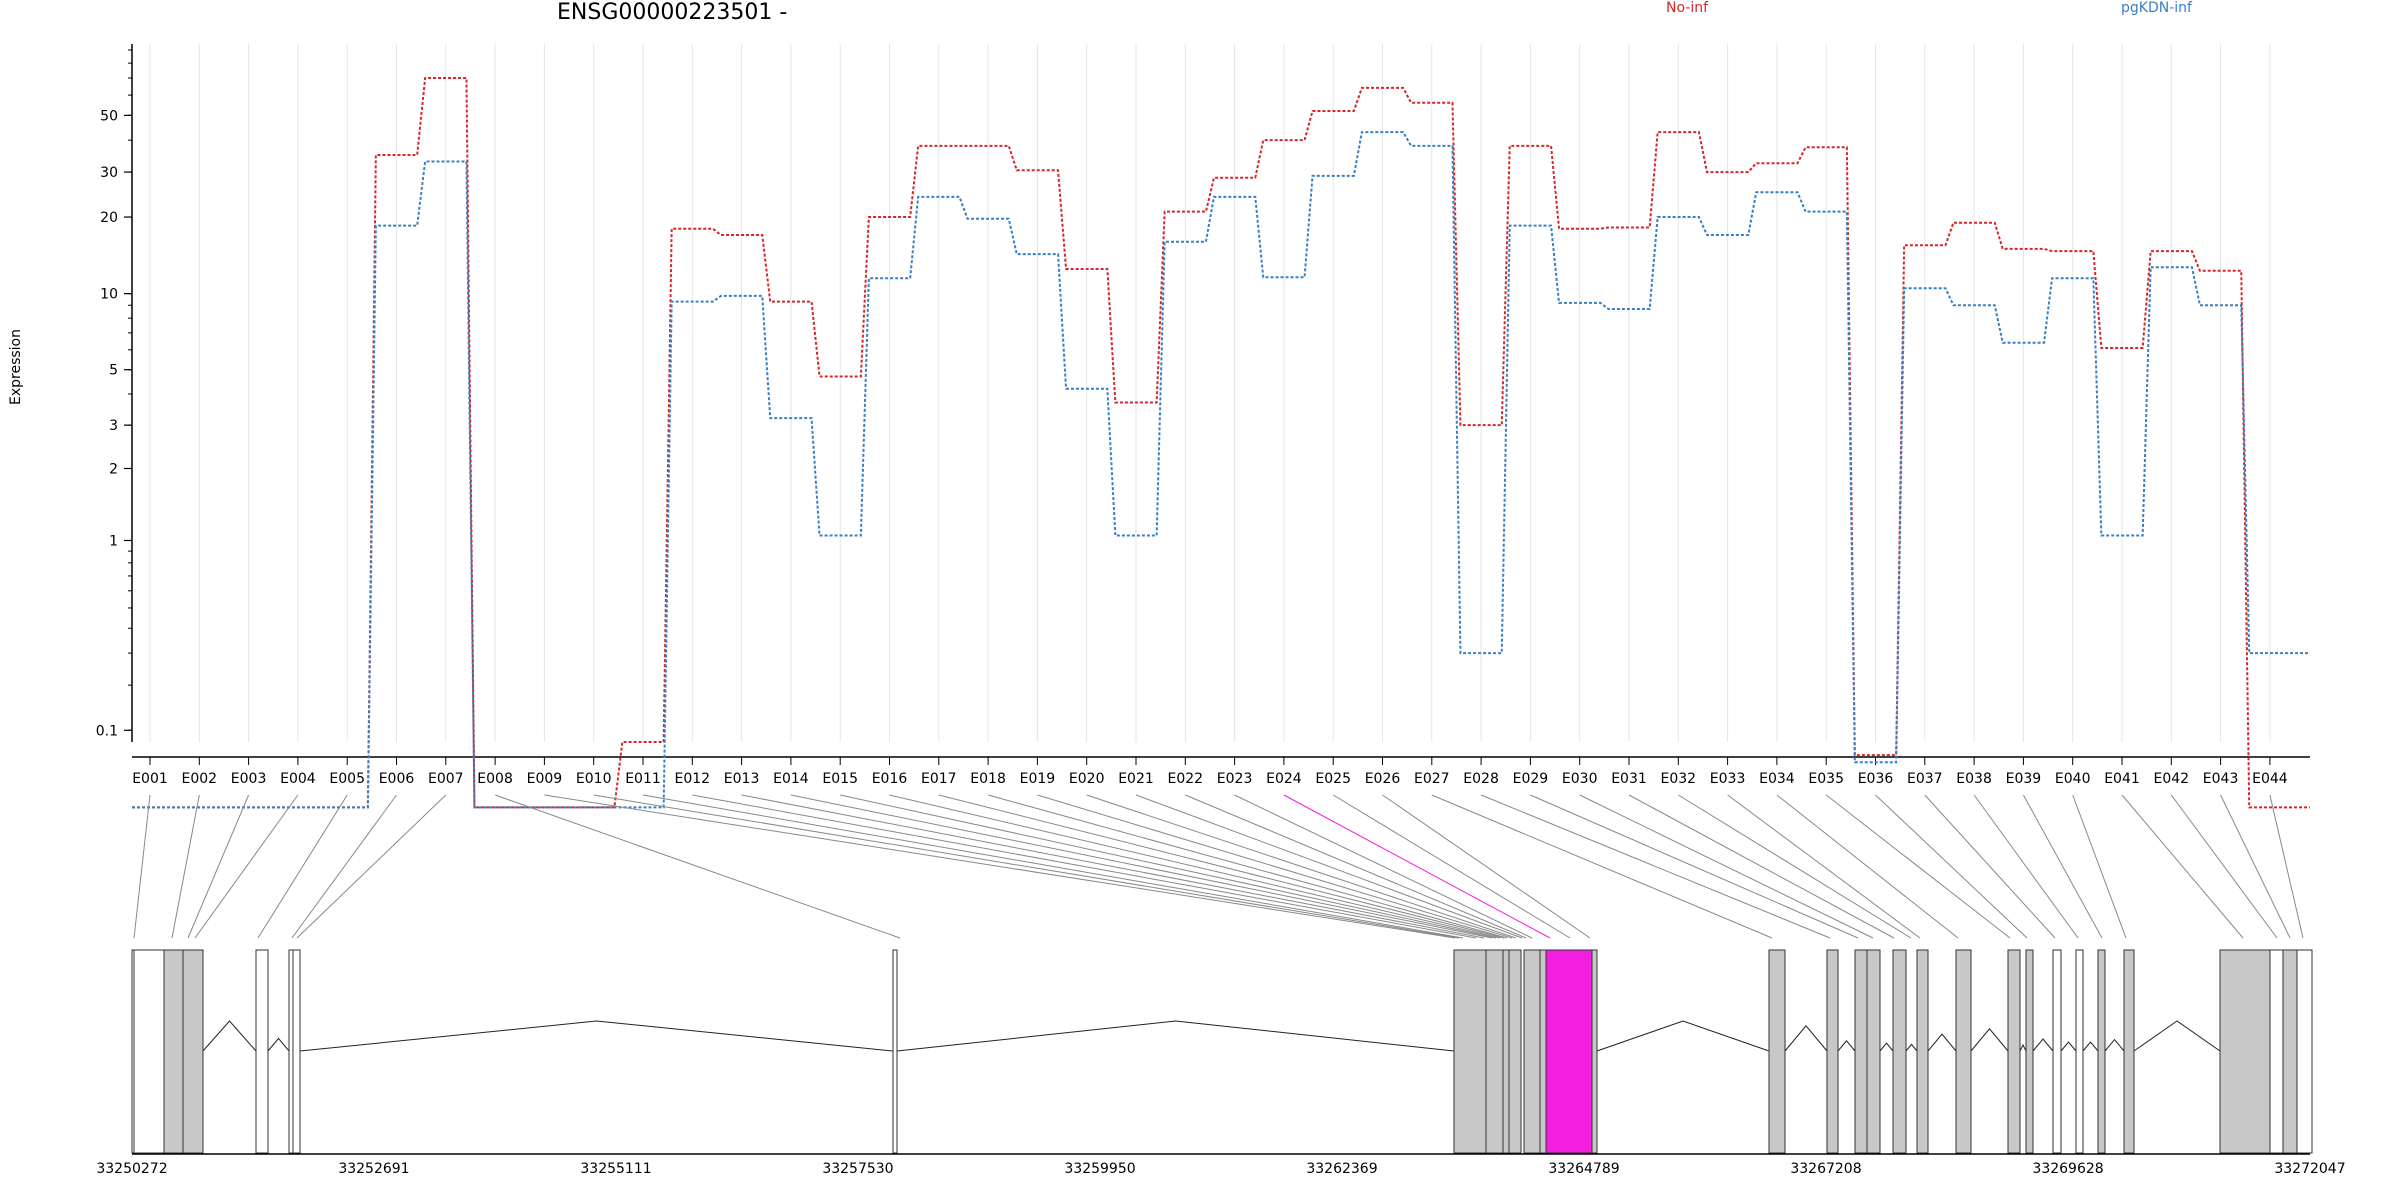  What do you see at coordinates (988, 779) in the screenshot?
I see `x-tick-label: E018` at bounding box center [988, 779].